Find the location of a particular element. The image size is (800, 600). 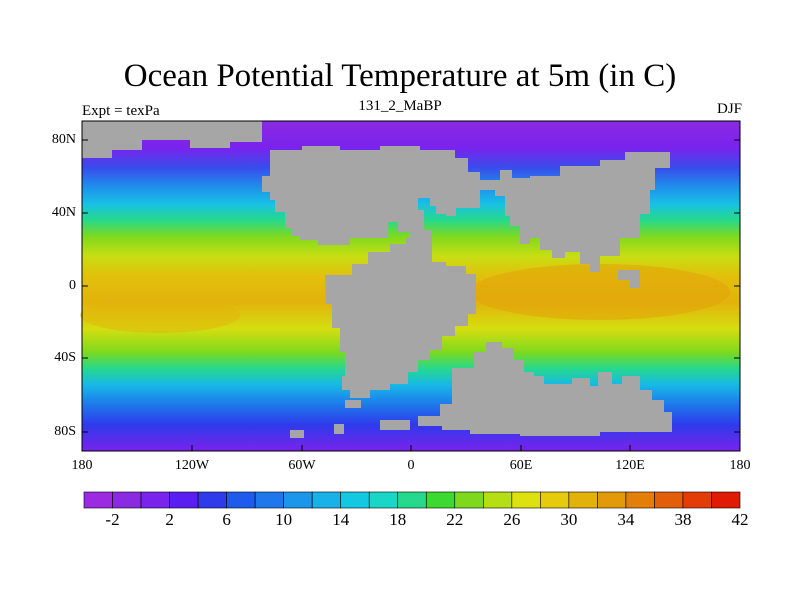

land-arctic-mid is located at coordinates (223, 129).